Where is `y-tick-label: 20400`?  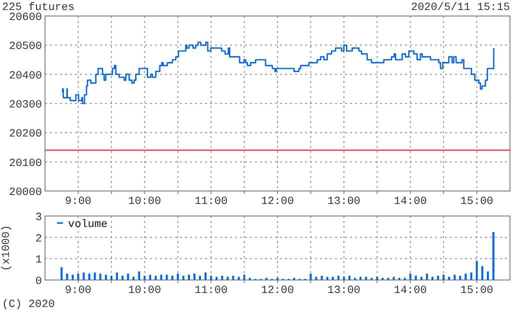
y-tick-label: 20400 is located at coordinates (25, 76).